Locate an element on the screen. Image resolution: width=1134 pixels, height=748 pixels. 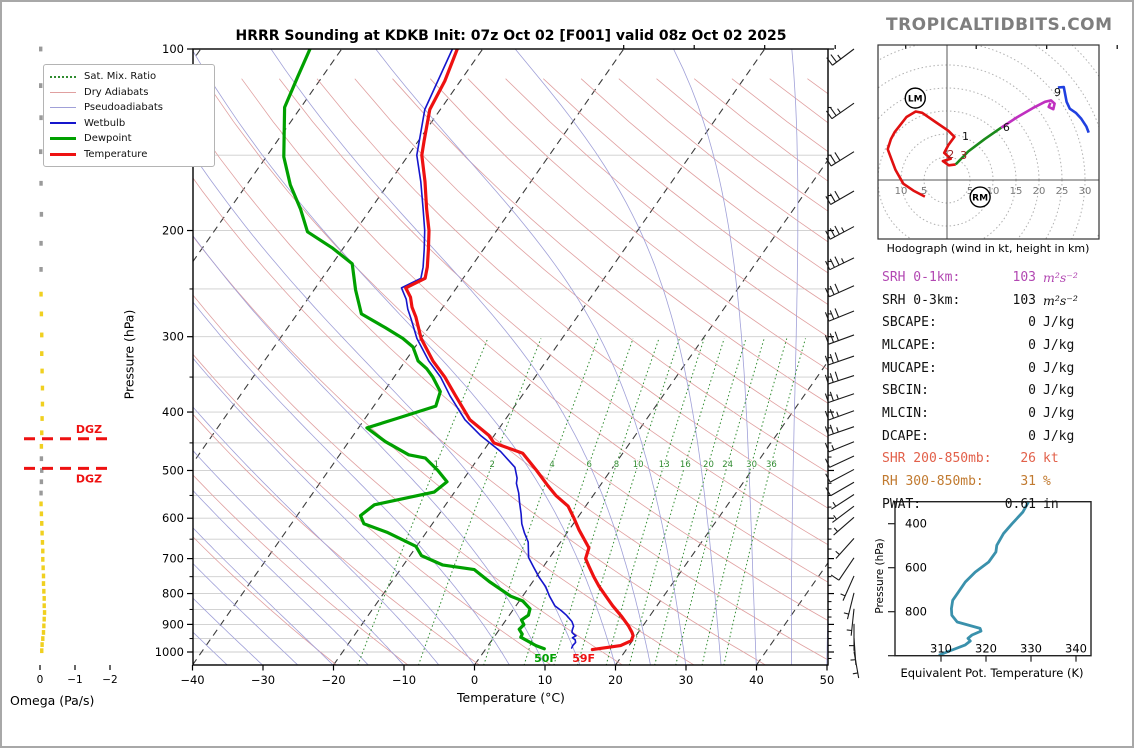
thetae-x-tick-label: 320 is located at coordinates (986, 649).